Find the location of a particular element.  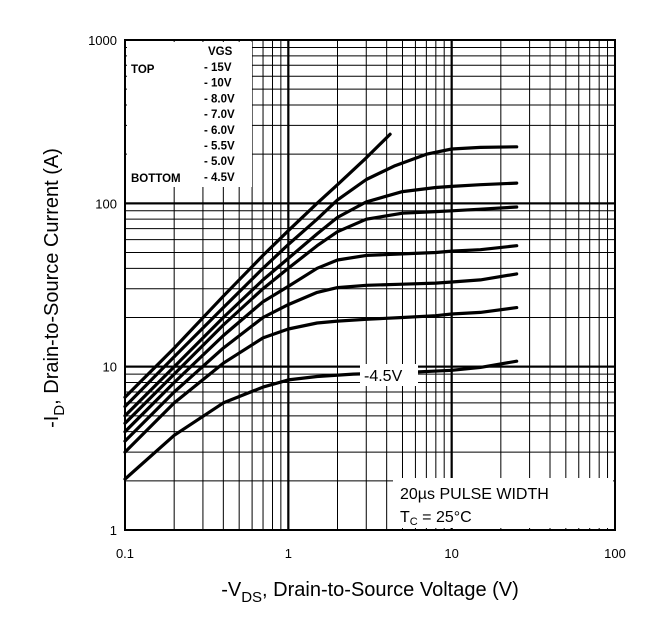

legend-entry: - 8.0V is located at coordinates (219, 99).